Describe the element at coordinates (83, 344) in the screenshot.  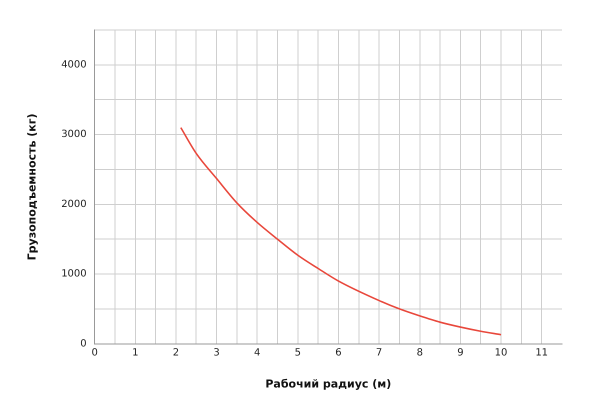
I see `y-tick-label: 0` at that location.